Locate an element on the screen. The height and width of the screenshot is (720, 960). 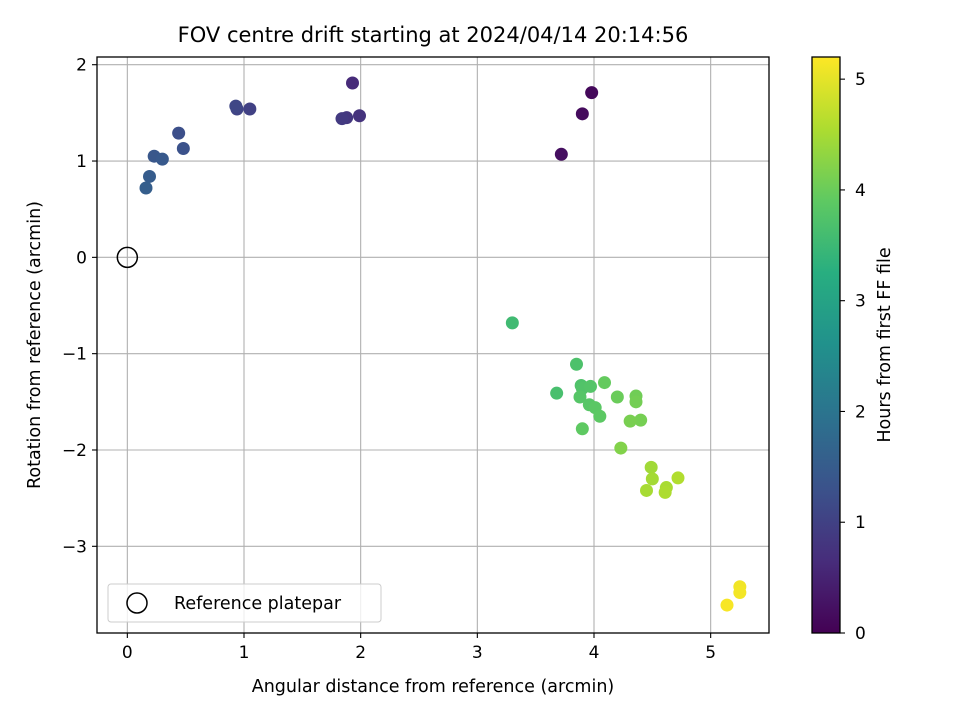
x-tick-label: 2 is located at coordinates (360, 653).